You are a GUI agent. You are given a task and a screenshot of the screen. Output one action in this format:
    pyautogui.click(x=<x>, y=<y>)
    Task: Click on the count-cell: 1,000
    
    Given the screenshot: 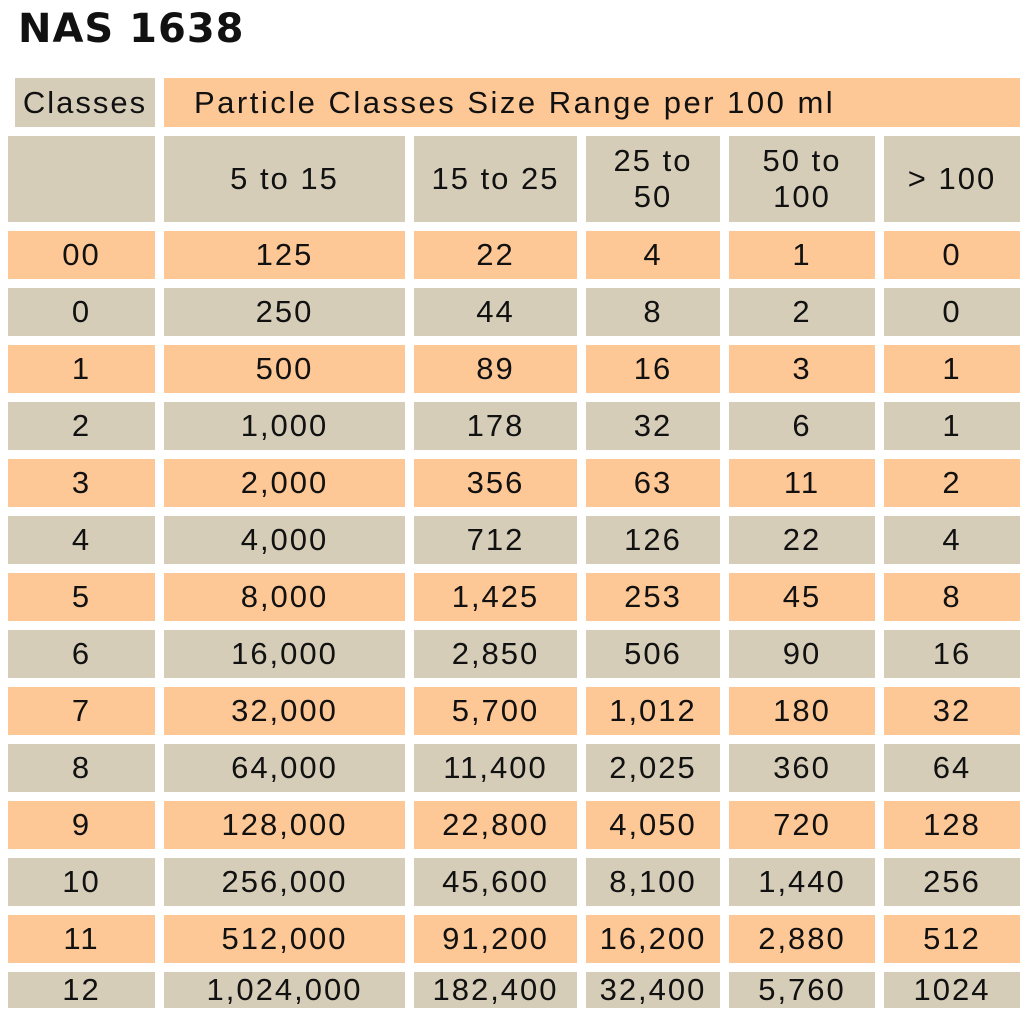 What is the action you would take?
    pyautogui.click(x=284, y=426)
    